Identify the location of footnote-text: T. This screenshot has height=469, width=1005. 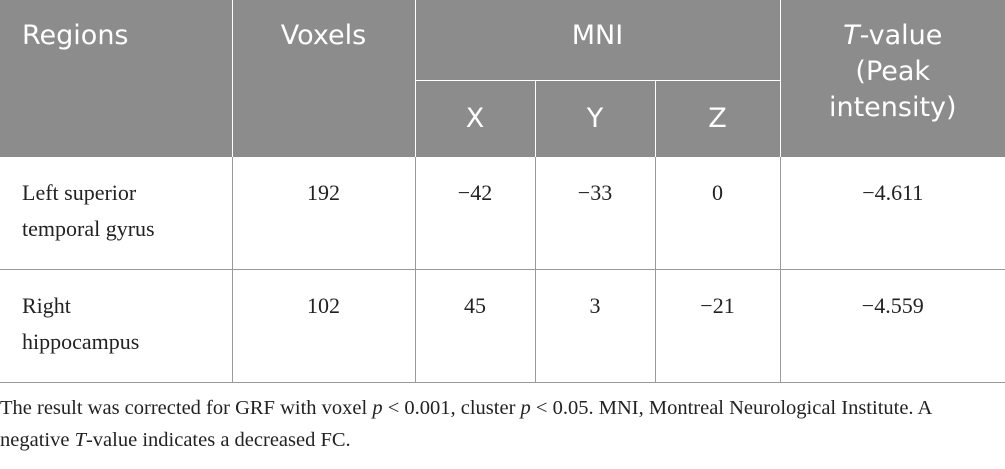
(80, 440).